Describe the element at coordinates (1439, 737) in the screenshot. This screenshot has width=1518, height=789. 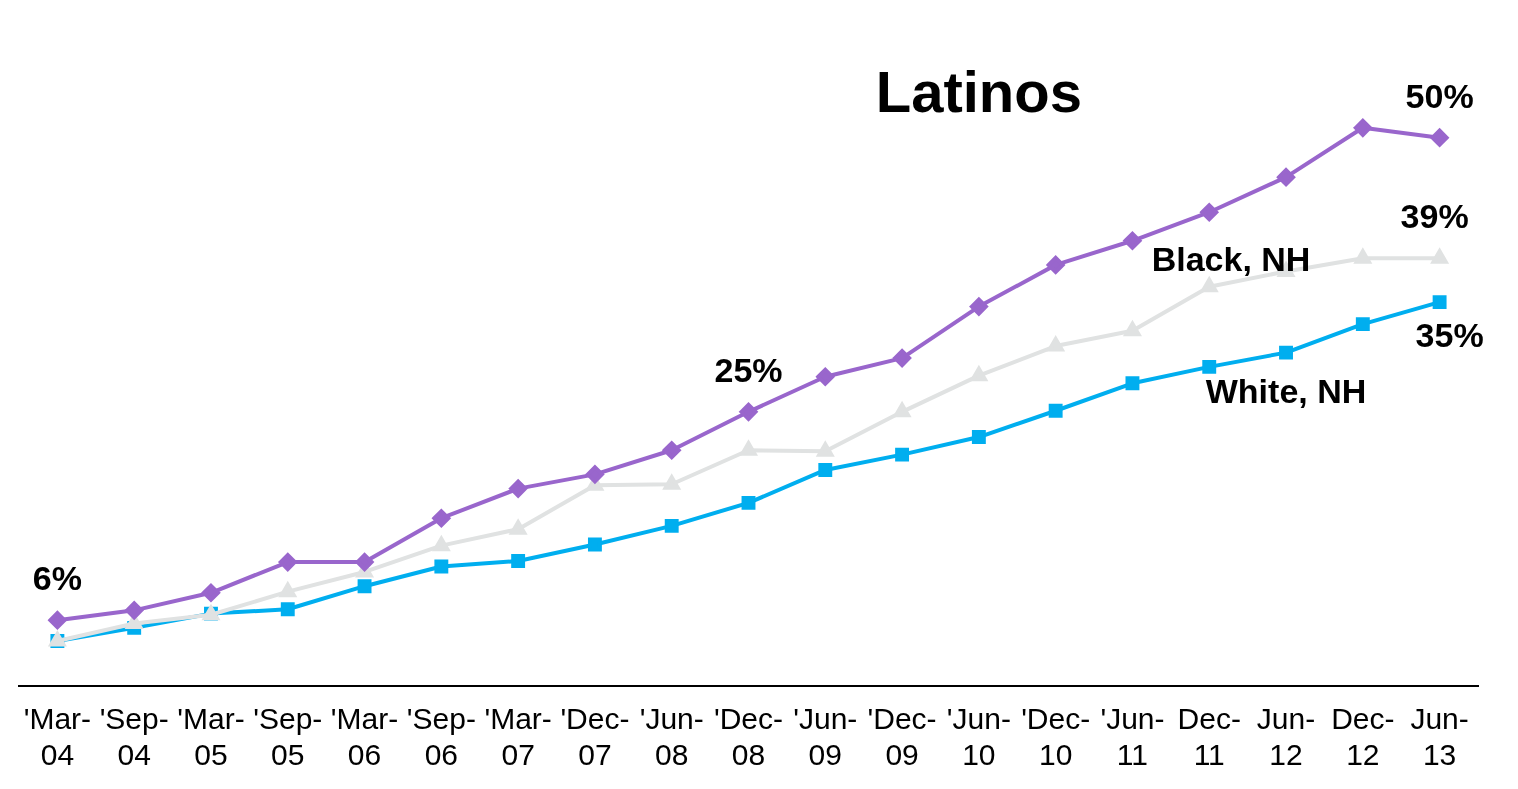
I see `x-tick-label: Jun-13` at that location.